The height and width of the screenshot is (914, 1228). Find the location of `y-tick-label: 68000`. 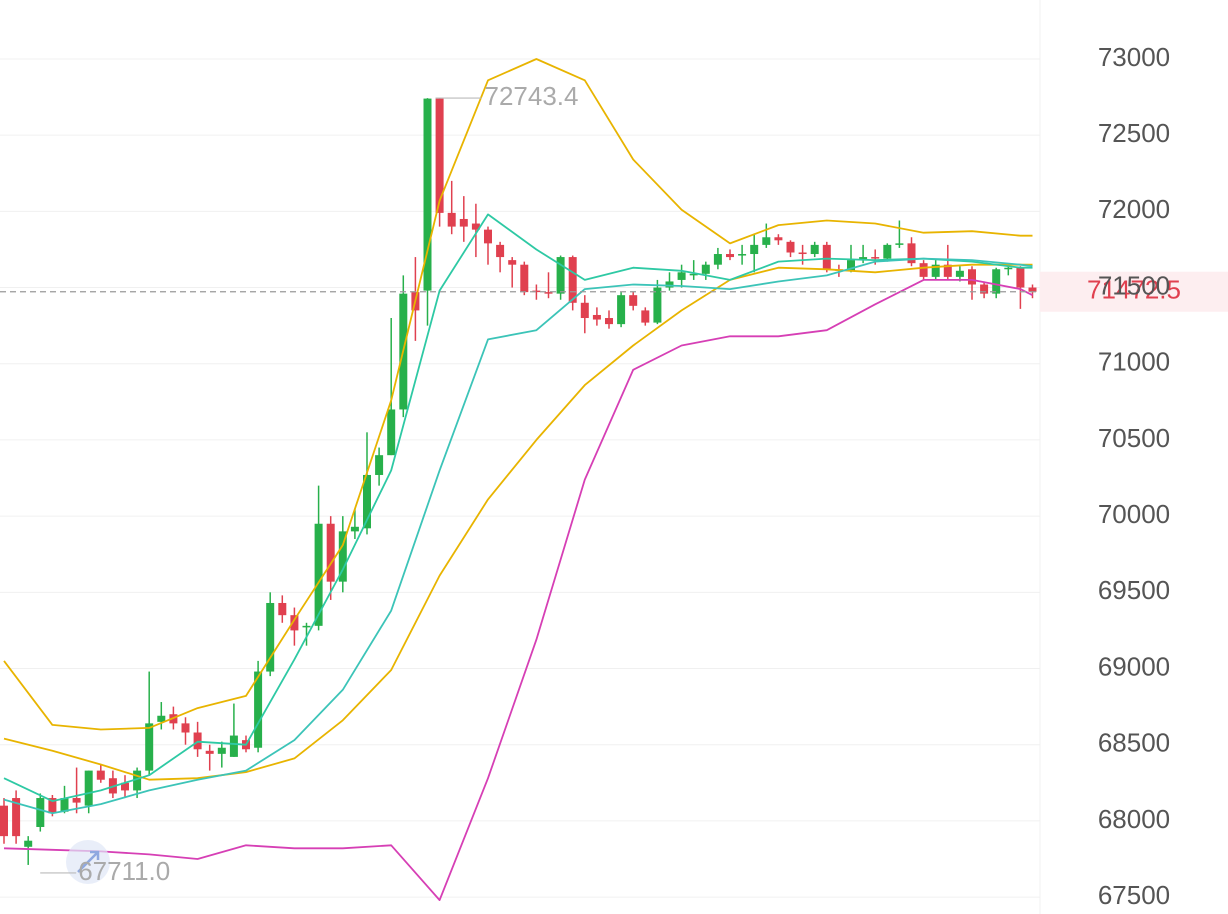

y-tick-label: 68000 is located at coordinates (1134, 819).